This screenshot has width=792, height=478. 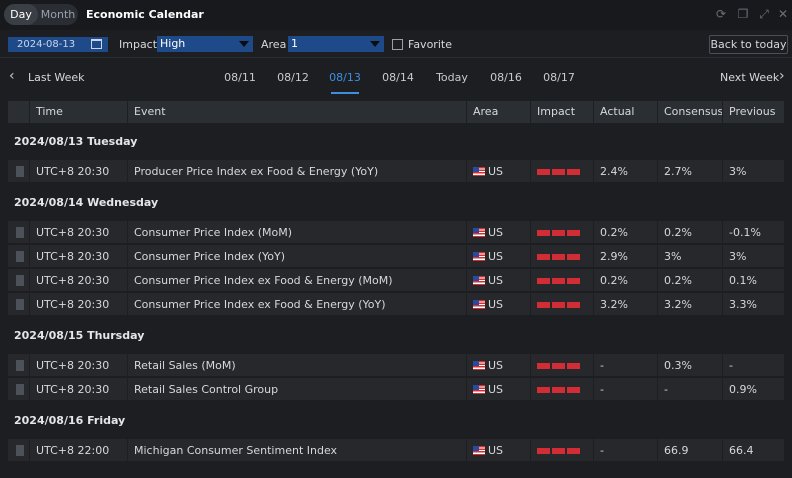 I want to click on previous-cell: 0.9%, so click(x=753, y=389).